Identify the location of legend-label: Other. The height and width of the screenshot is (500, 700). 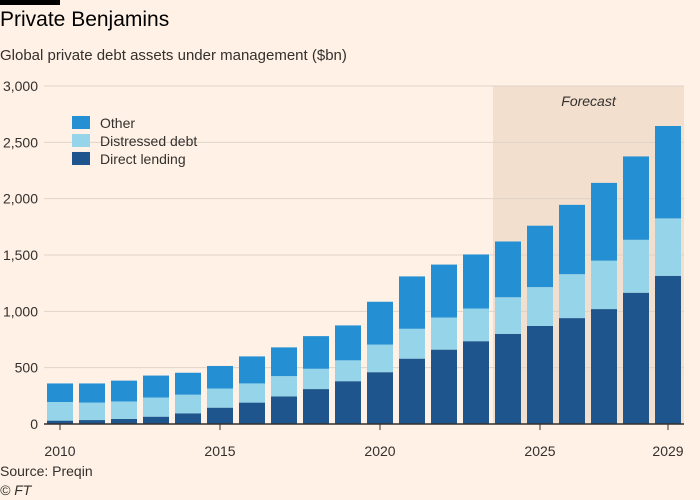
(117, 123).